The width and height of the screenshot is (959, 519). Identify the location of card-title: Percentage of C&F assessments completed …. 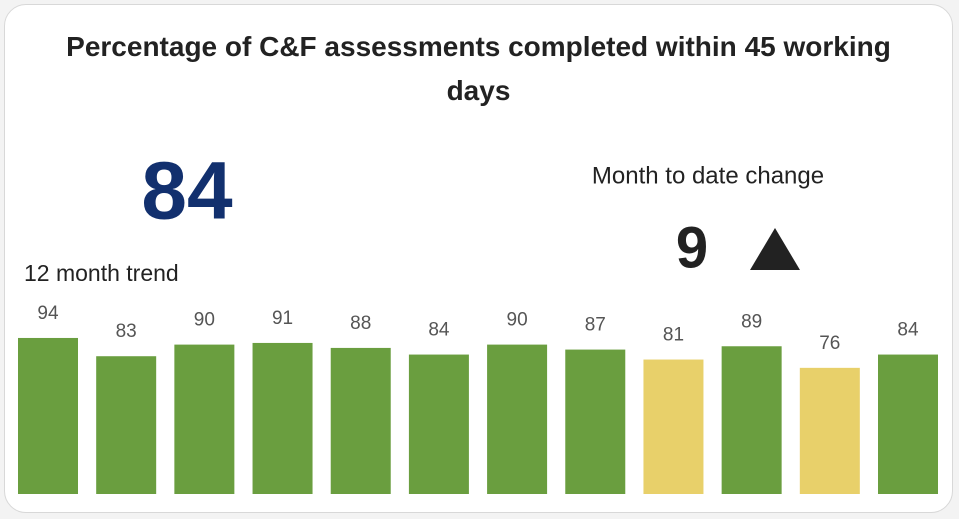
(478, 68).